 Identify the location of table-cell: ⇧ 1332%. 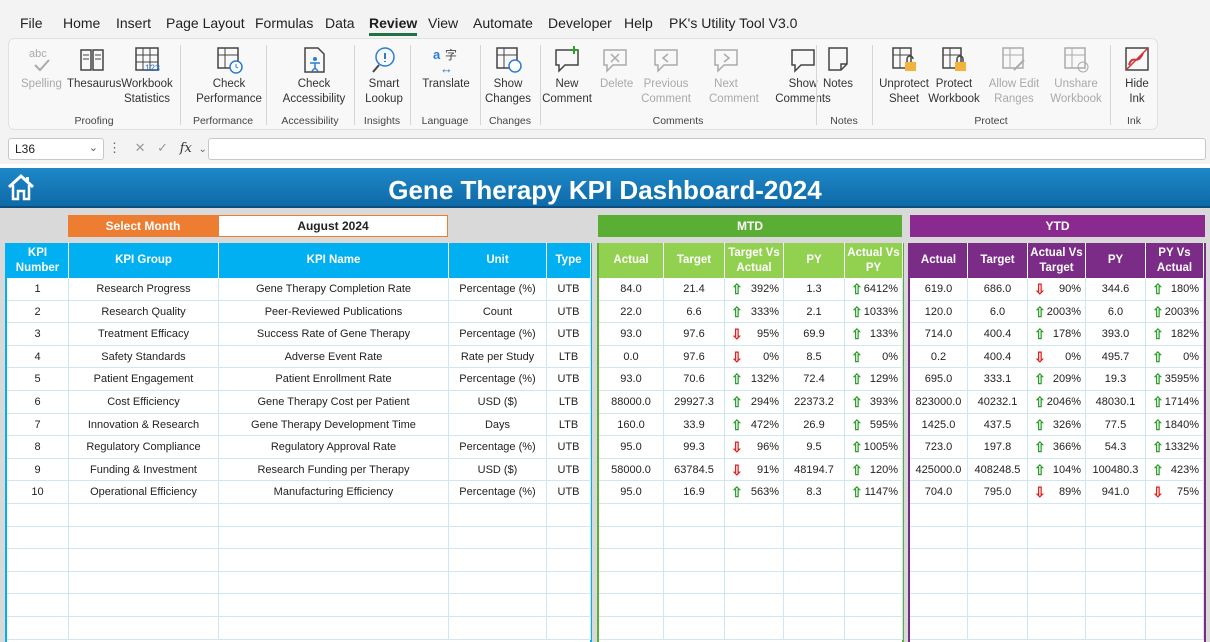
(1175, 447).